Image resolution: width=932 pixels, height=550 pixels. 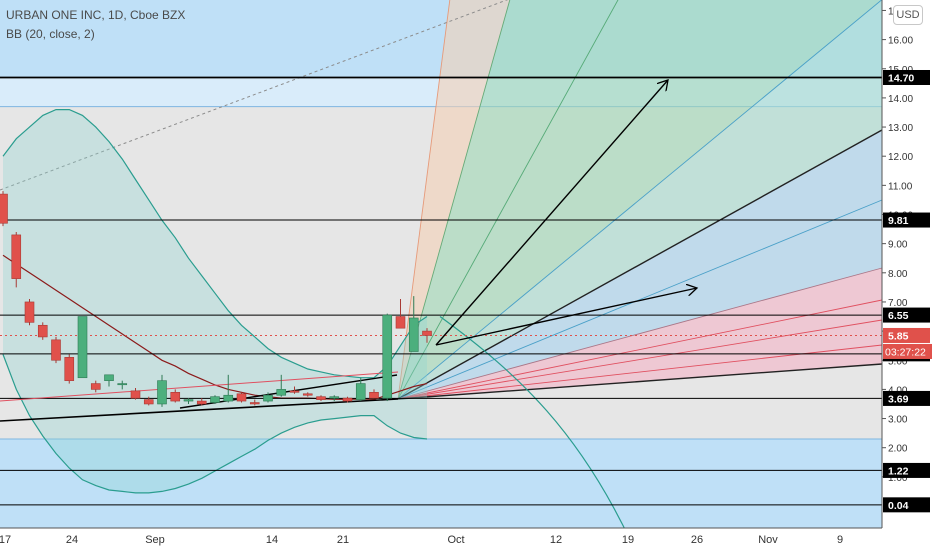 I want to click on x-tick-label: 9, so click(x=840, y=540).